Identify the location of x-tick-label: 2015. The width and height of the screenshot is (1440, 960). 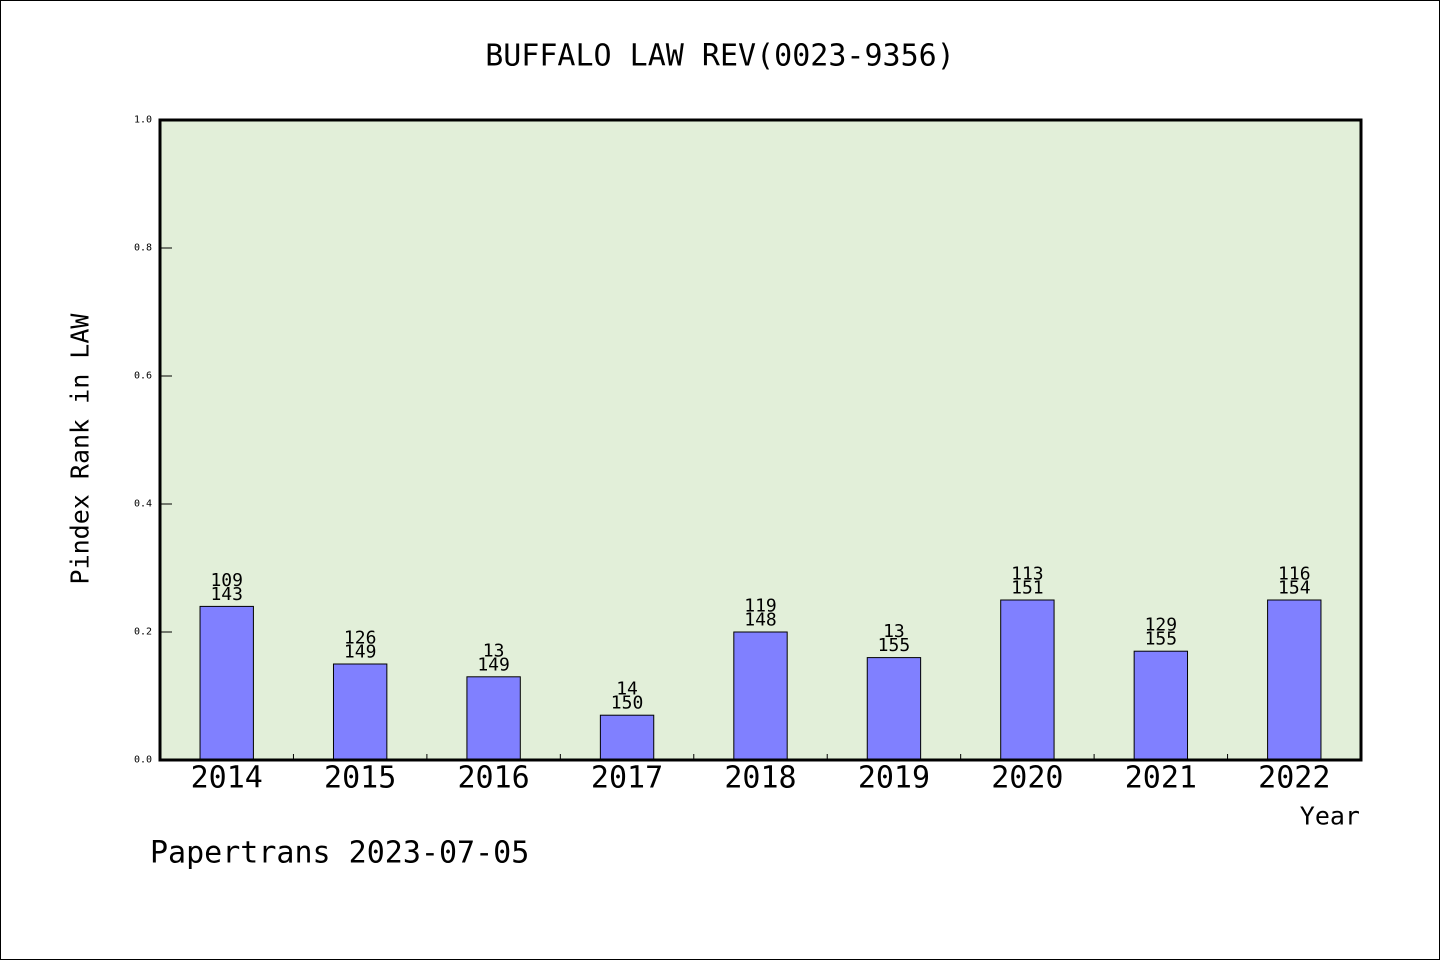
(360, 778).